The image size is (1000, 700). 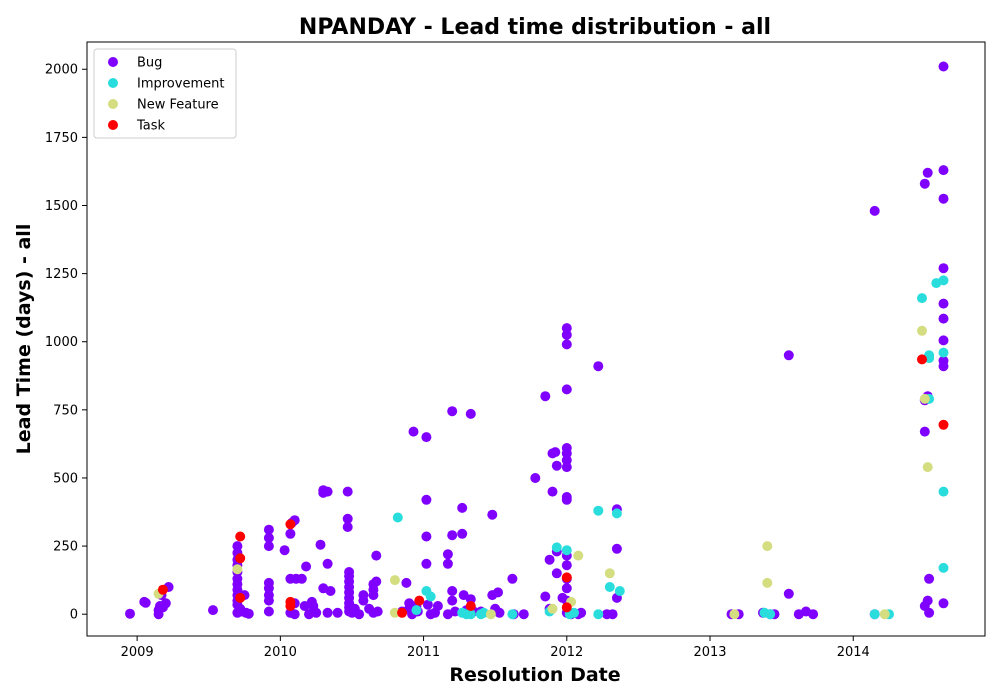 What do you see at coordinates (853, 652) in the screenshot?
I see `x-tick-label: 2014` at bounding box center [853, 652].